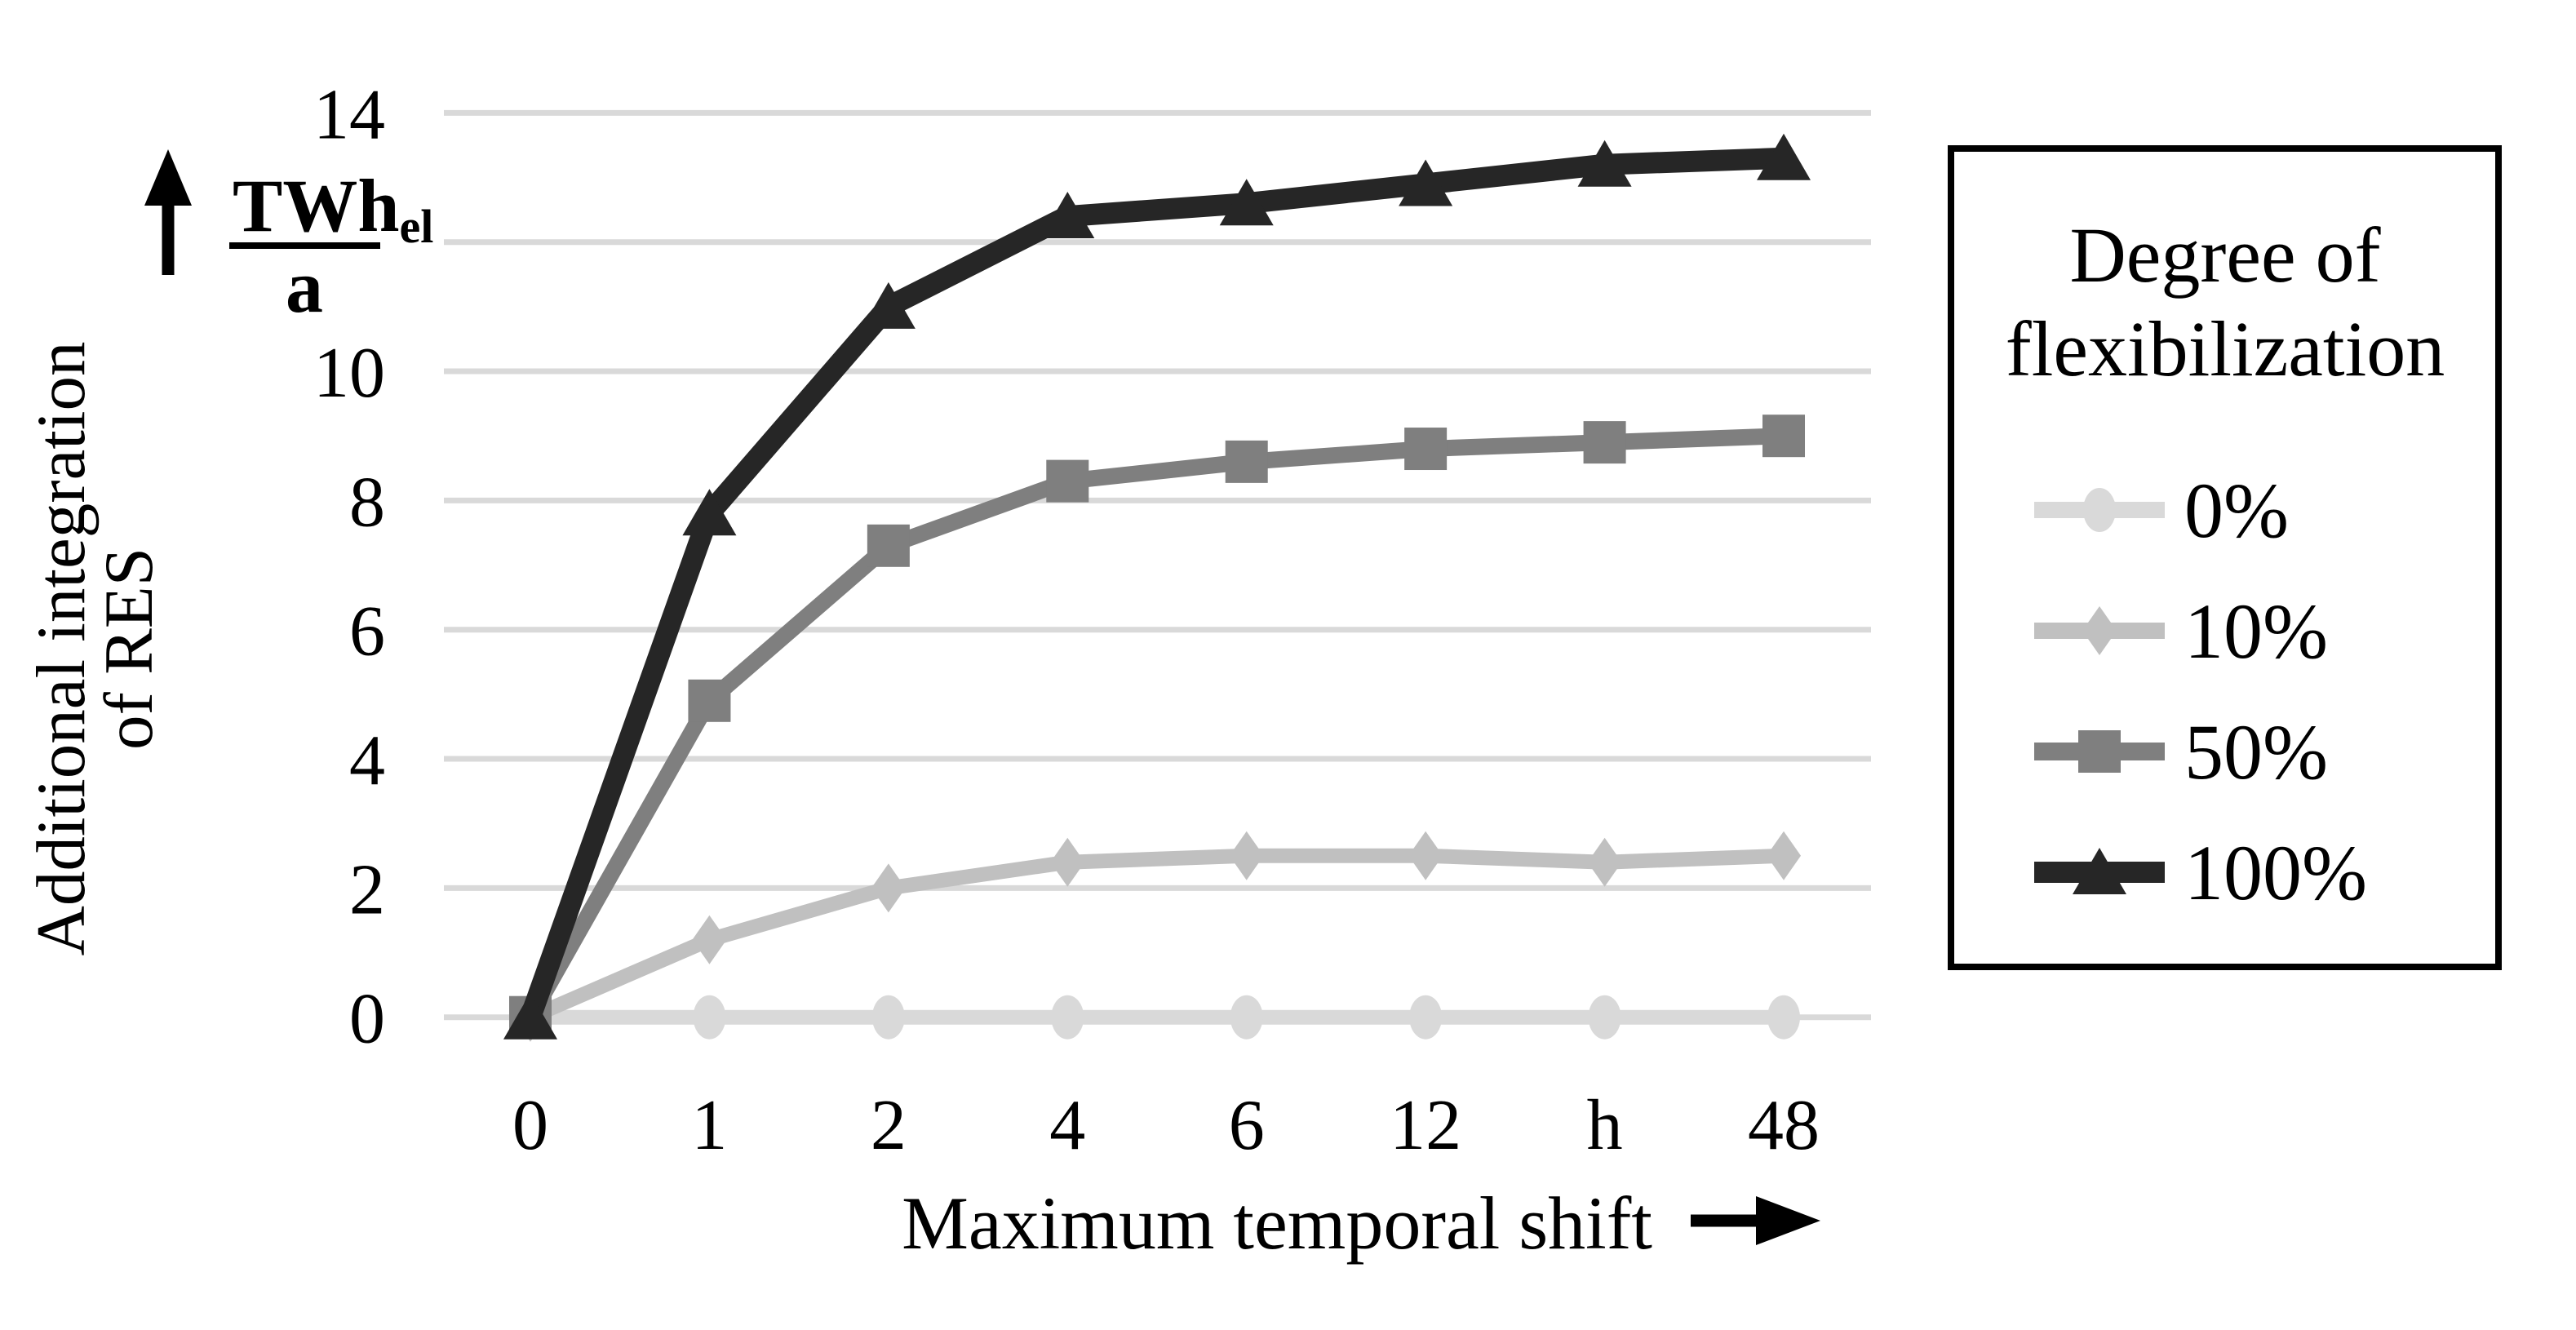  Describe the element at coordinates (709, 1125) in the screenshot. I see `x-tick-label: 1` at that location.